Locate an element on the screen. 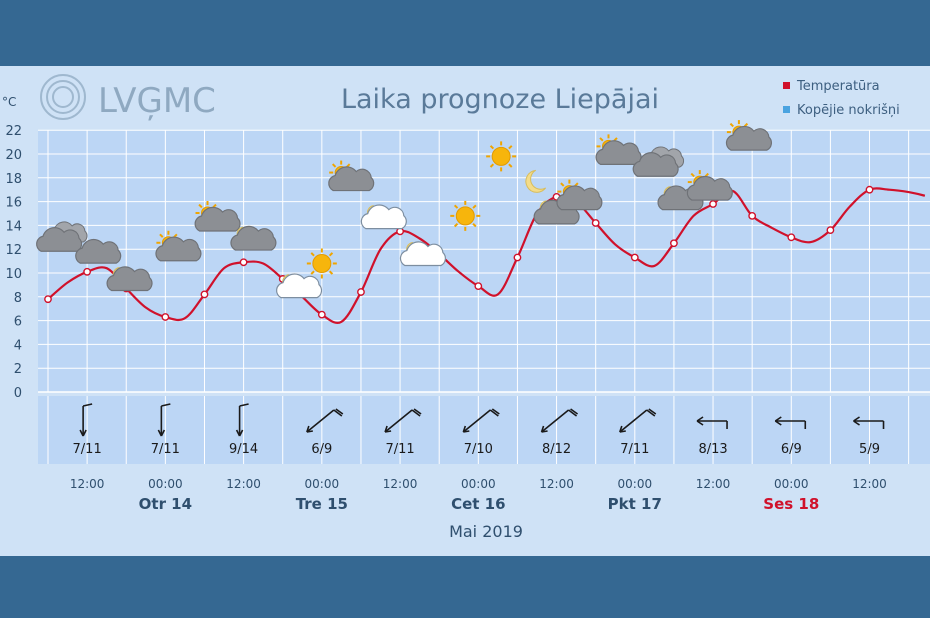 This screenshot has width=930, height=618. wind-panel is located at coordinates (484, 430).